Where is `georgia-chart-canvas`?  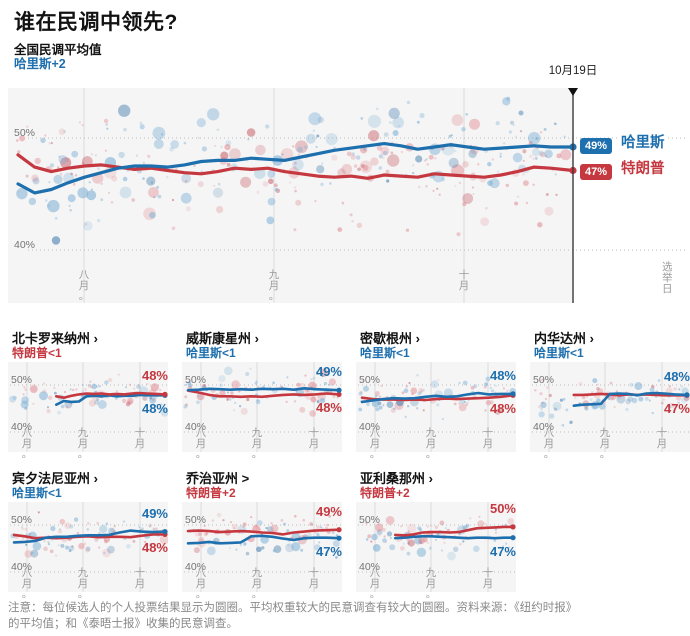
georgia-chart-canvas is located at coordinates (262, 547).